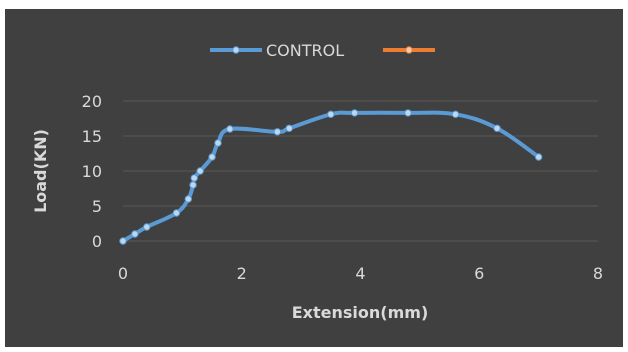  I want to click on x-tick-label: 4, so click(360, 273).